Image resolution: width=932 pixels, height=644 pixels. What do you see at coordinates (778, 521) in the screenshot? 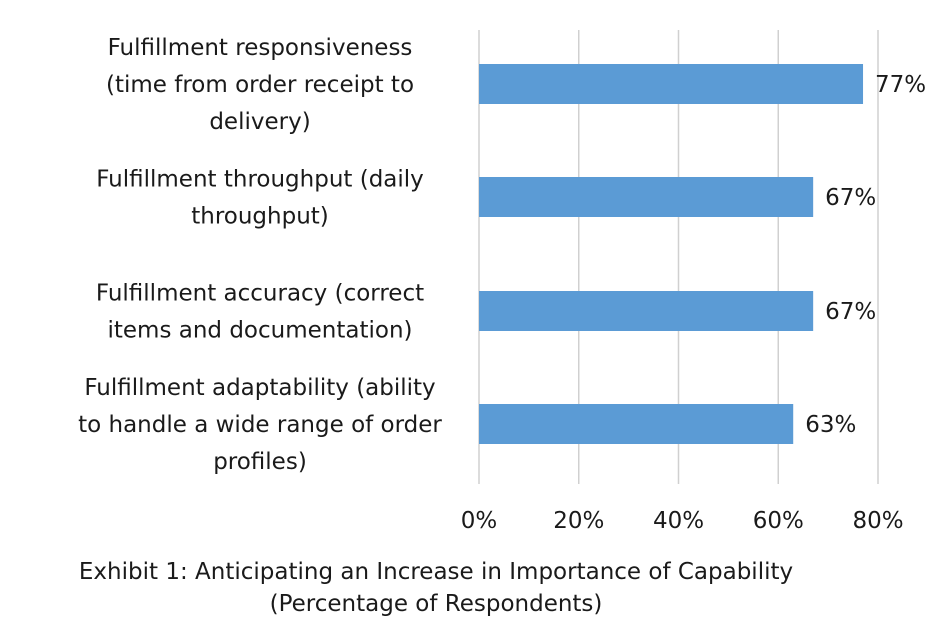
I see `x-tick-label: 60%` at bounding box center [778, 521].